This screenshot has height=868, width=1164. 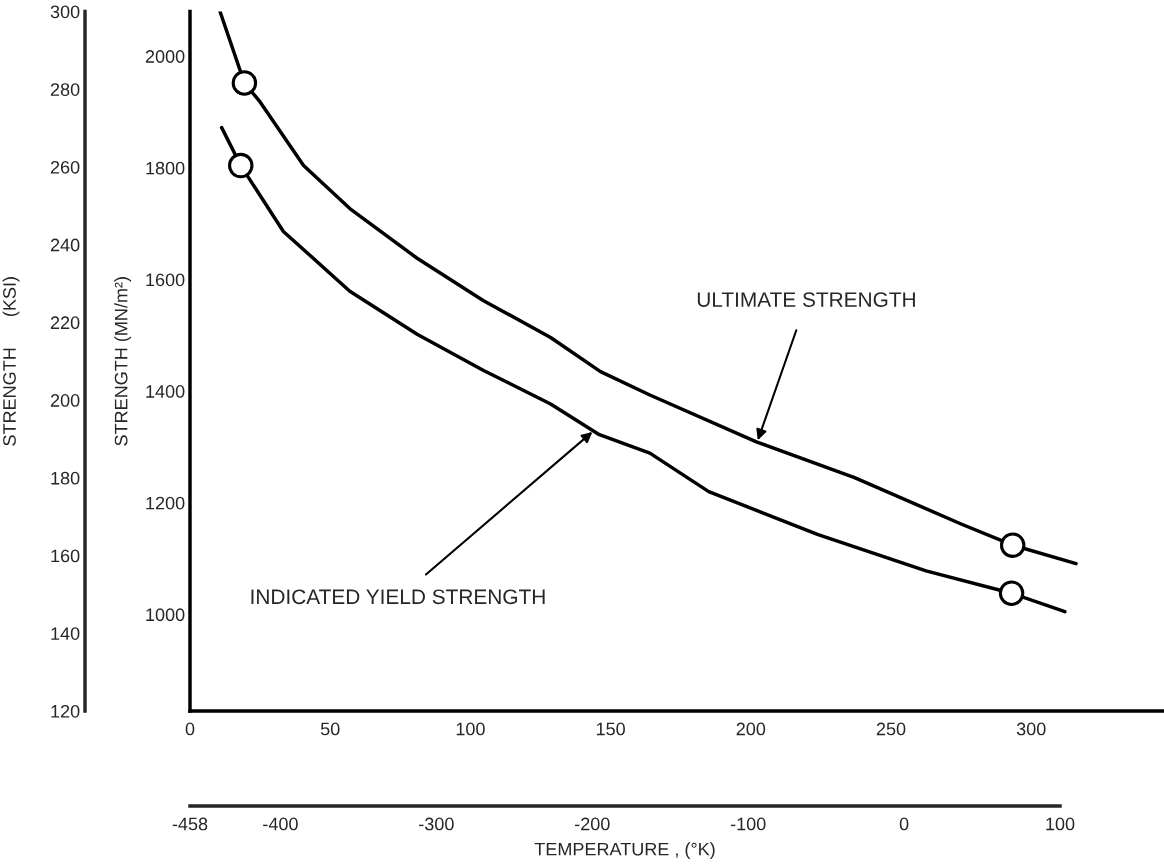 What do you see at coordinates (65, 478) in the screenshot?
I see `y2-tick-label: 180` at bounding box center [65, 478].